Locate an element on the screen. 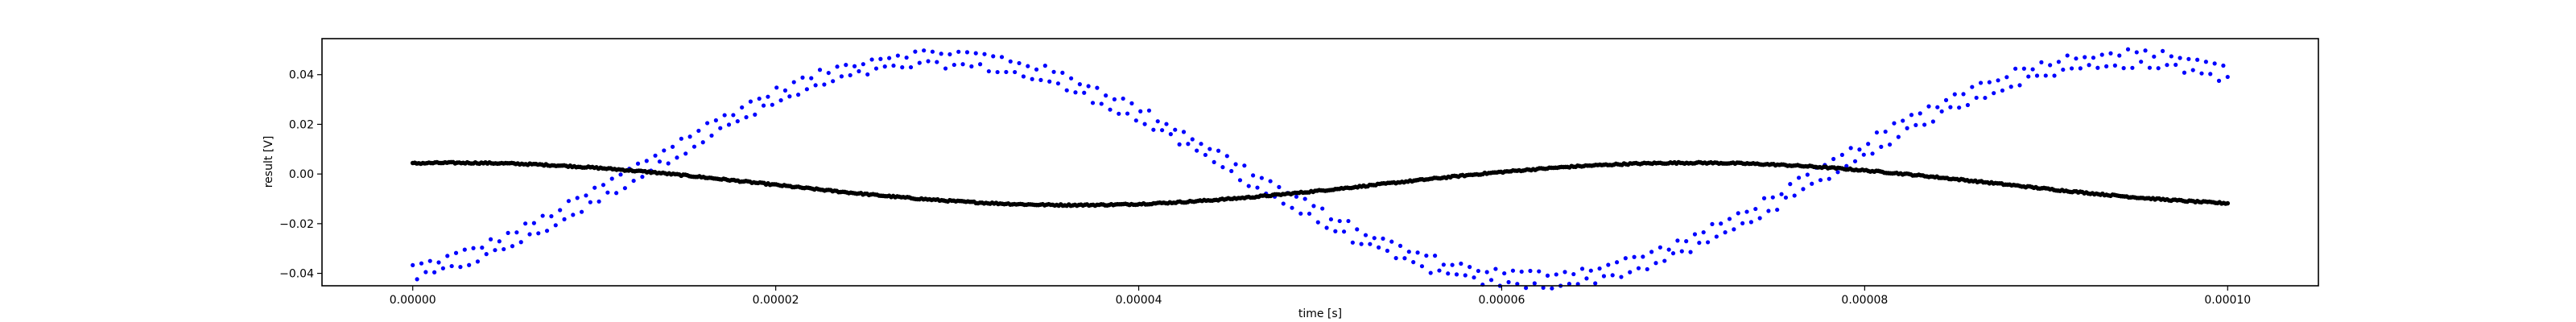 The height and width of the screenshot is (322, 2576). x-axis-label: time [s] is located at coordinates (1320, 314).